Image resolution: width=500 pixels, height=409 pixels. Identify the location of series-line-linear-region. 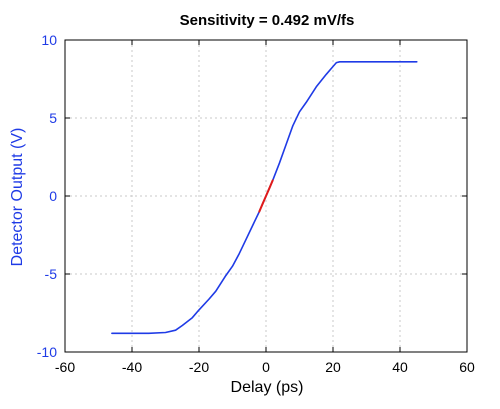
(266, 196).